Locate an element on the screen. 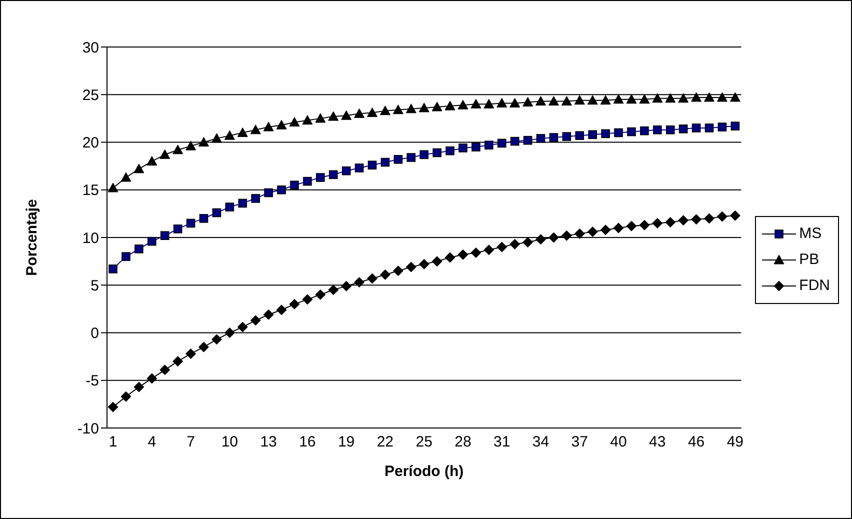 This screenshot has height=519, width=852. x-tick-label: 7 is located at coordinates (190, 442).